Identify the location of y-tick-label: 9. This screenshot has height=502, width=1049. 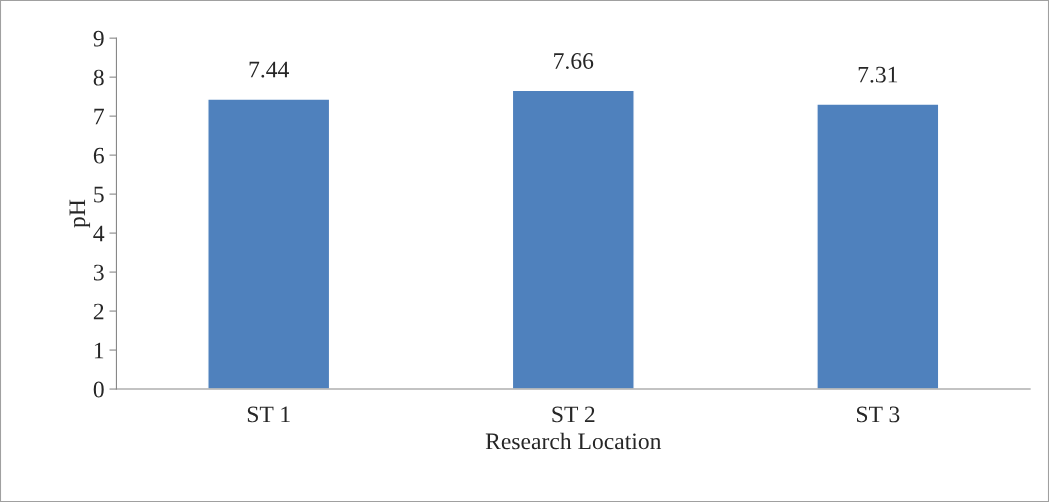
(98, 38).